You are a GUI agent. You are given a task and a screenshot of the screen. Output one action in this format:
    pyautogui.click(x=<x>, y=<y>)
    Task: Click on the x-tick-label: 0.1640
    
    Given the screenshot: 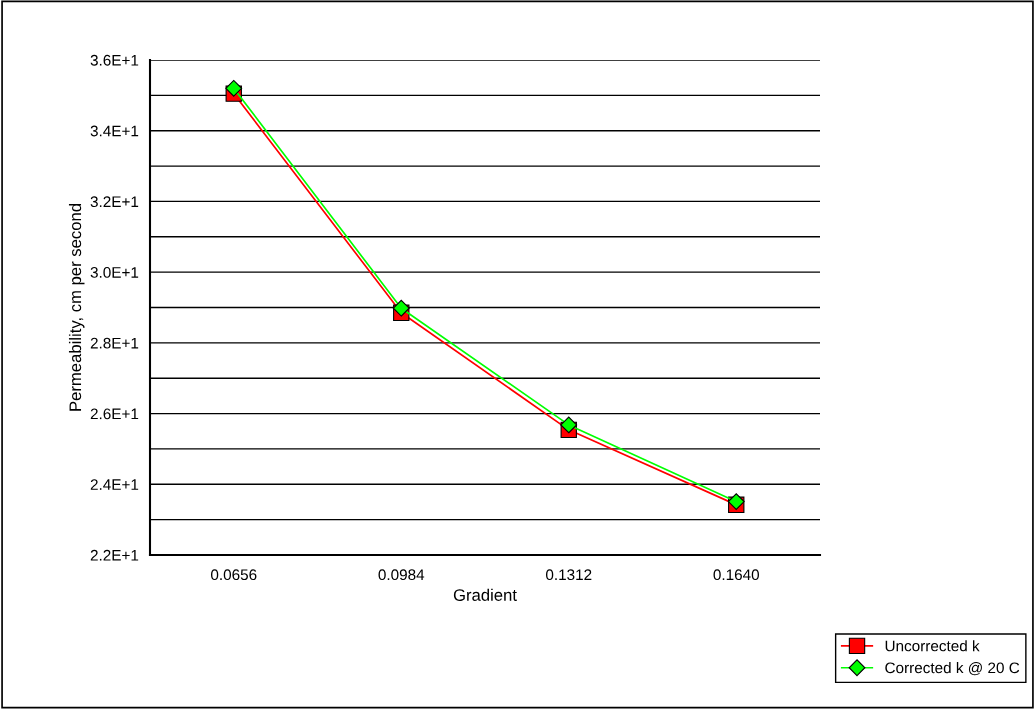 What is the action you would take?
    pyautogui.click(x=736, y=575)
    